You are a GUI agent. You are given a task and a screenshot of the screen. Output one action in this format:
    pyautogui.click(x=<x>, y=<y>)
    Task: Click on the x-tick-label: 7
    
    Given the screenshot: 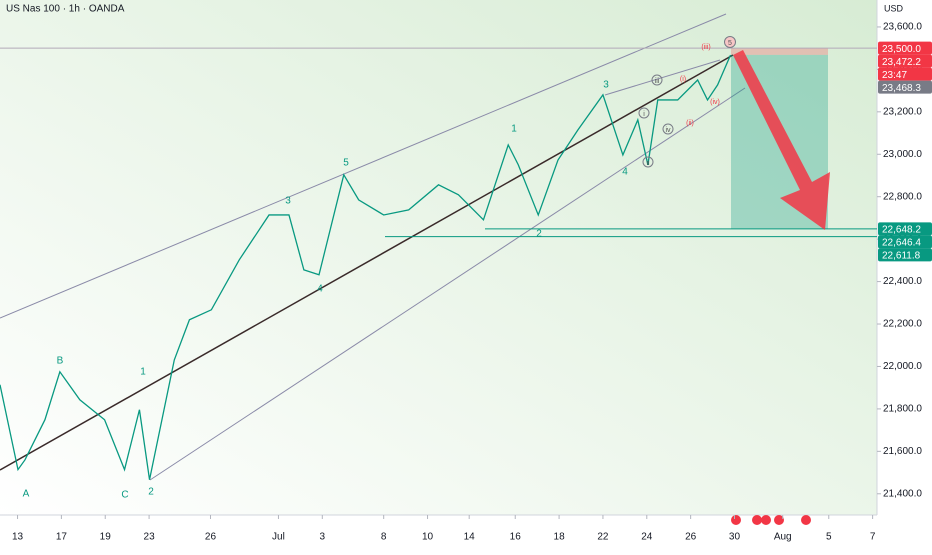 What is the action you would take?
    pyautogui.click(x=873, y=537)
    